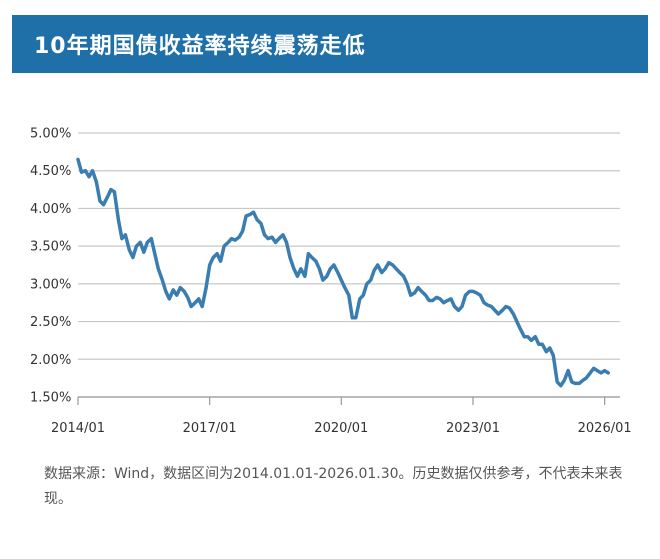  What do you see at coordinates (50, 247) in the screenshot?
I see `y-tick-label: 3.50%` at bounding box center [50, 247].